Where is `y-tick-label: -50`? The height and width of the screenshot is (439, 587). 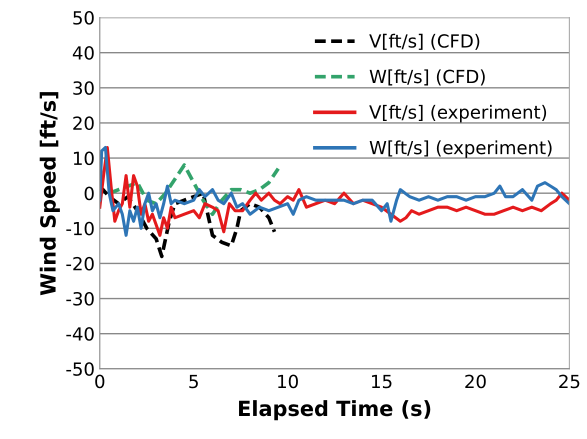 y-tick-label: -50 is located at coordinates (80, 369).